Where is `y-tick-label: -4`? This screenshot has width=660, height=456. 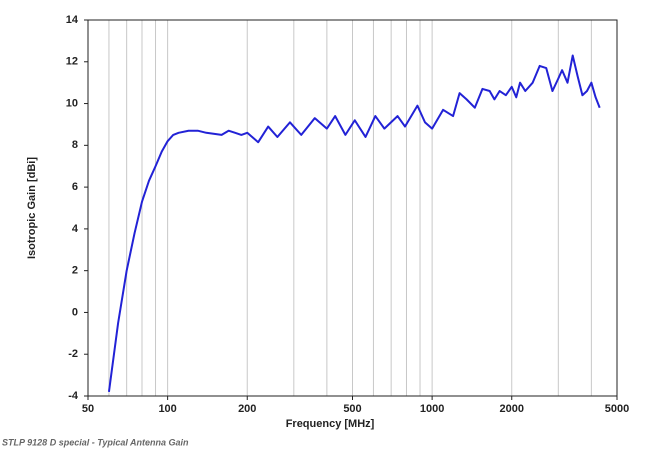
y-tick-label: -4 is located at coordinates (73, 396).